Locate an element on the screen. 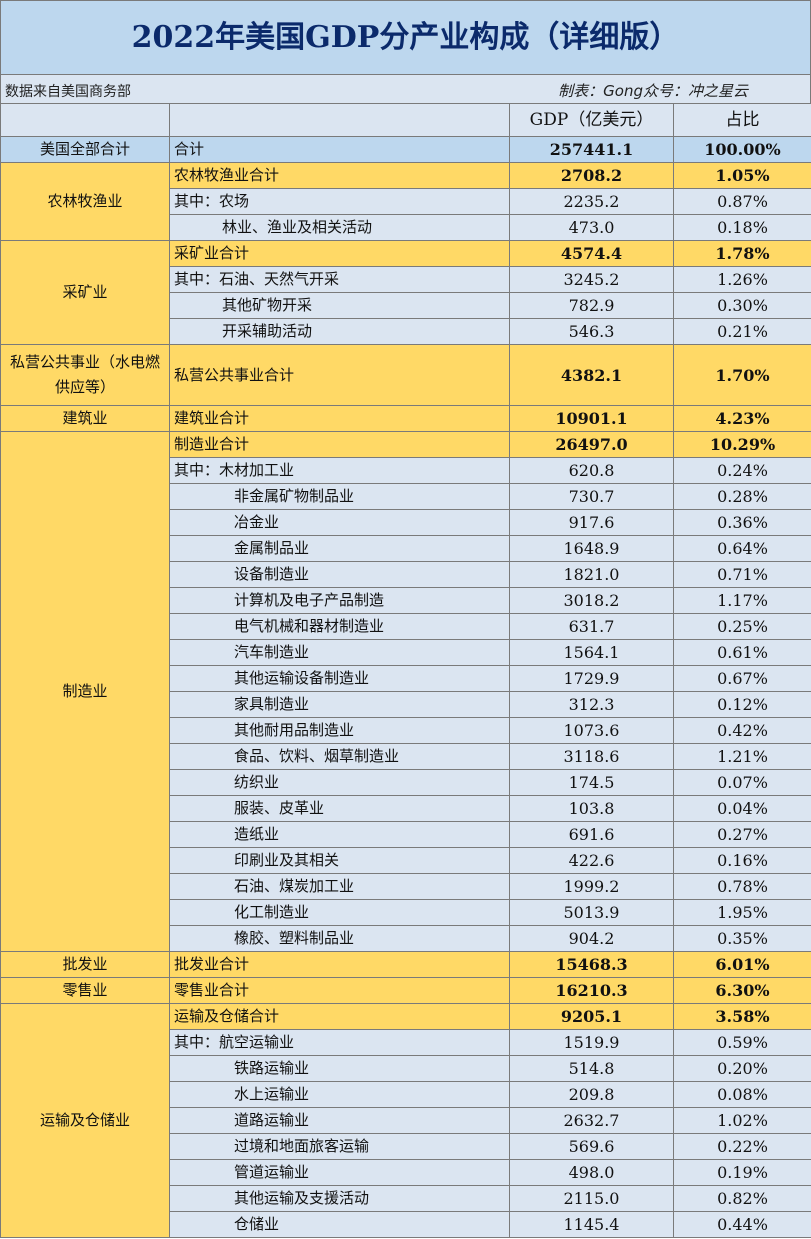 Image resolution: width=811 pixels, height=1239 pixels. table-row: 服装、皮革业 103.8 0.04% is located at coordinates (406, 808).